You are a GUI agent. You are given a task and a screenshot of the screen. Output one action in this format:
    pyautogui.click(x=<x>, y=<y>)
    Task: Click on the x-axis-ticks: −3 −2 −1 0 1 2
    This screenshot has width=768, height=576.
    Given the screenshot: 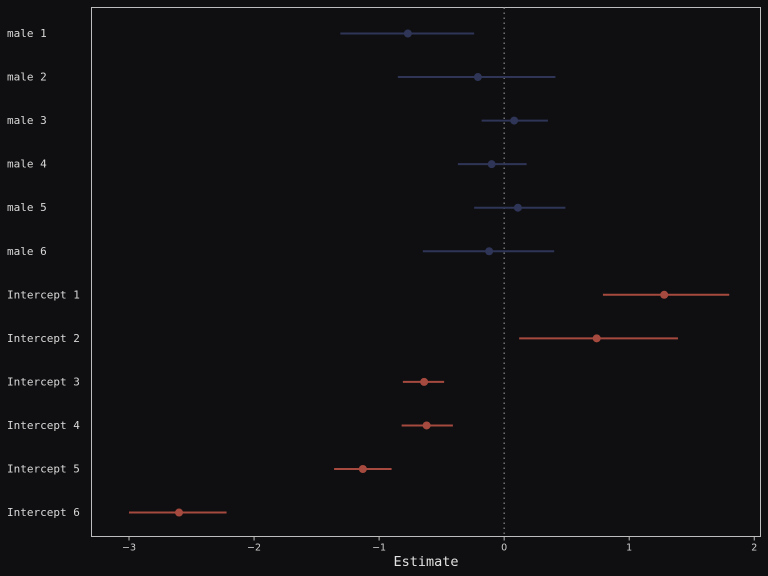 What is the action you would take?
    pyautogui.click(x=439, y=545)
    